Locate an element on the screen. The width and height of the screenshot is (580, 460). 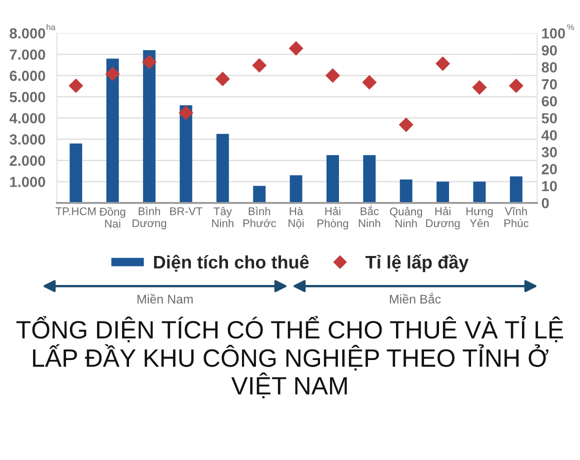
y2-tick-label: 30 is located at coordinates (549, 152).